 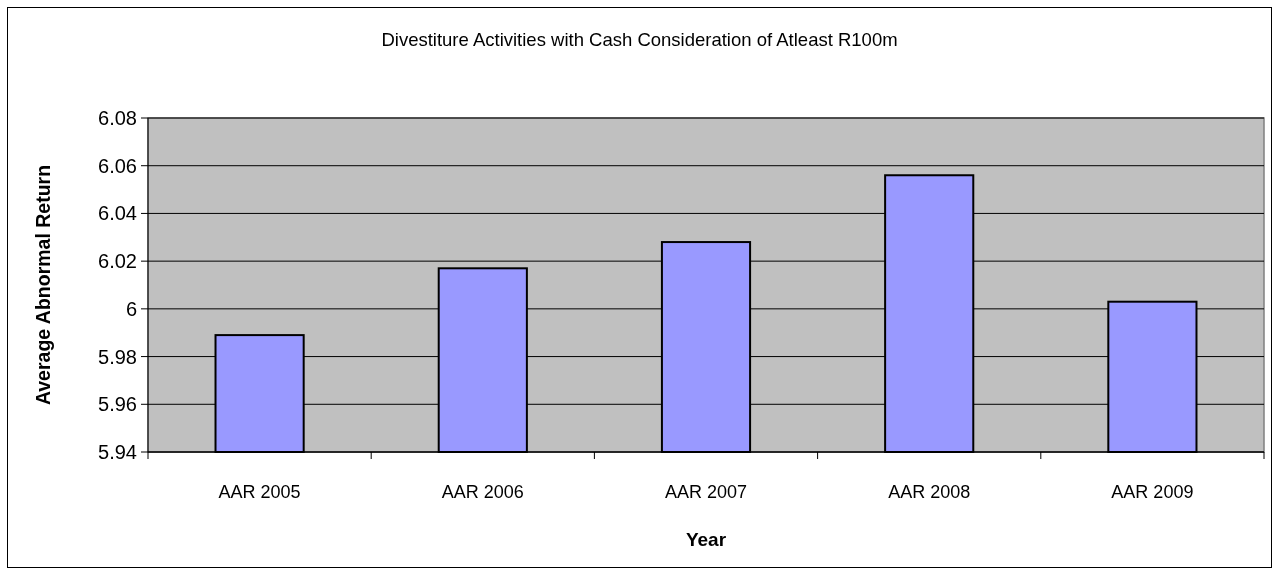 What do you see at coordinates (706, 492) in the screenshot?
I see `x-tick-label: AAR 2007` at bounding box center [706, 492].